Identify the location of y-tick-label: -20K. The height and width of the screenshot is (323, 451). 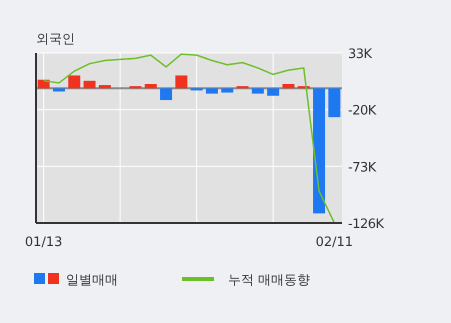
(362, 111).